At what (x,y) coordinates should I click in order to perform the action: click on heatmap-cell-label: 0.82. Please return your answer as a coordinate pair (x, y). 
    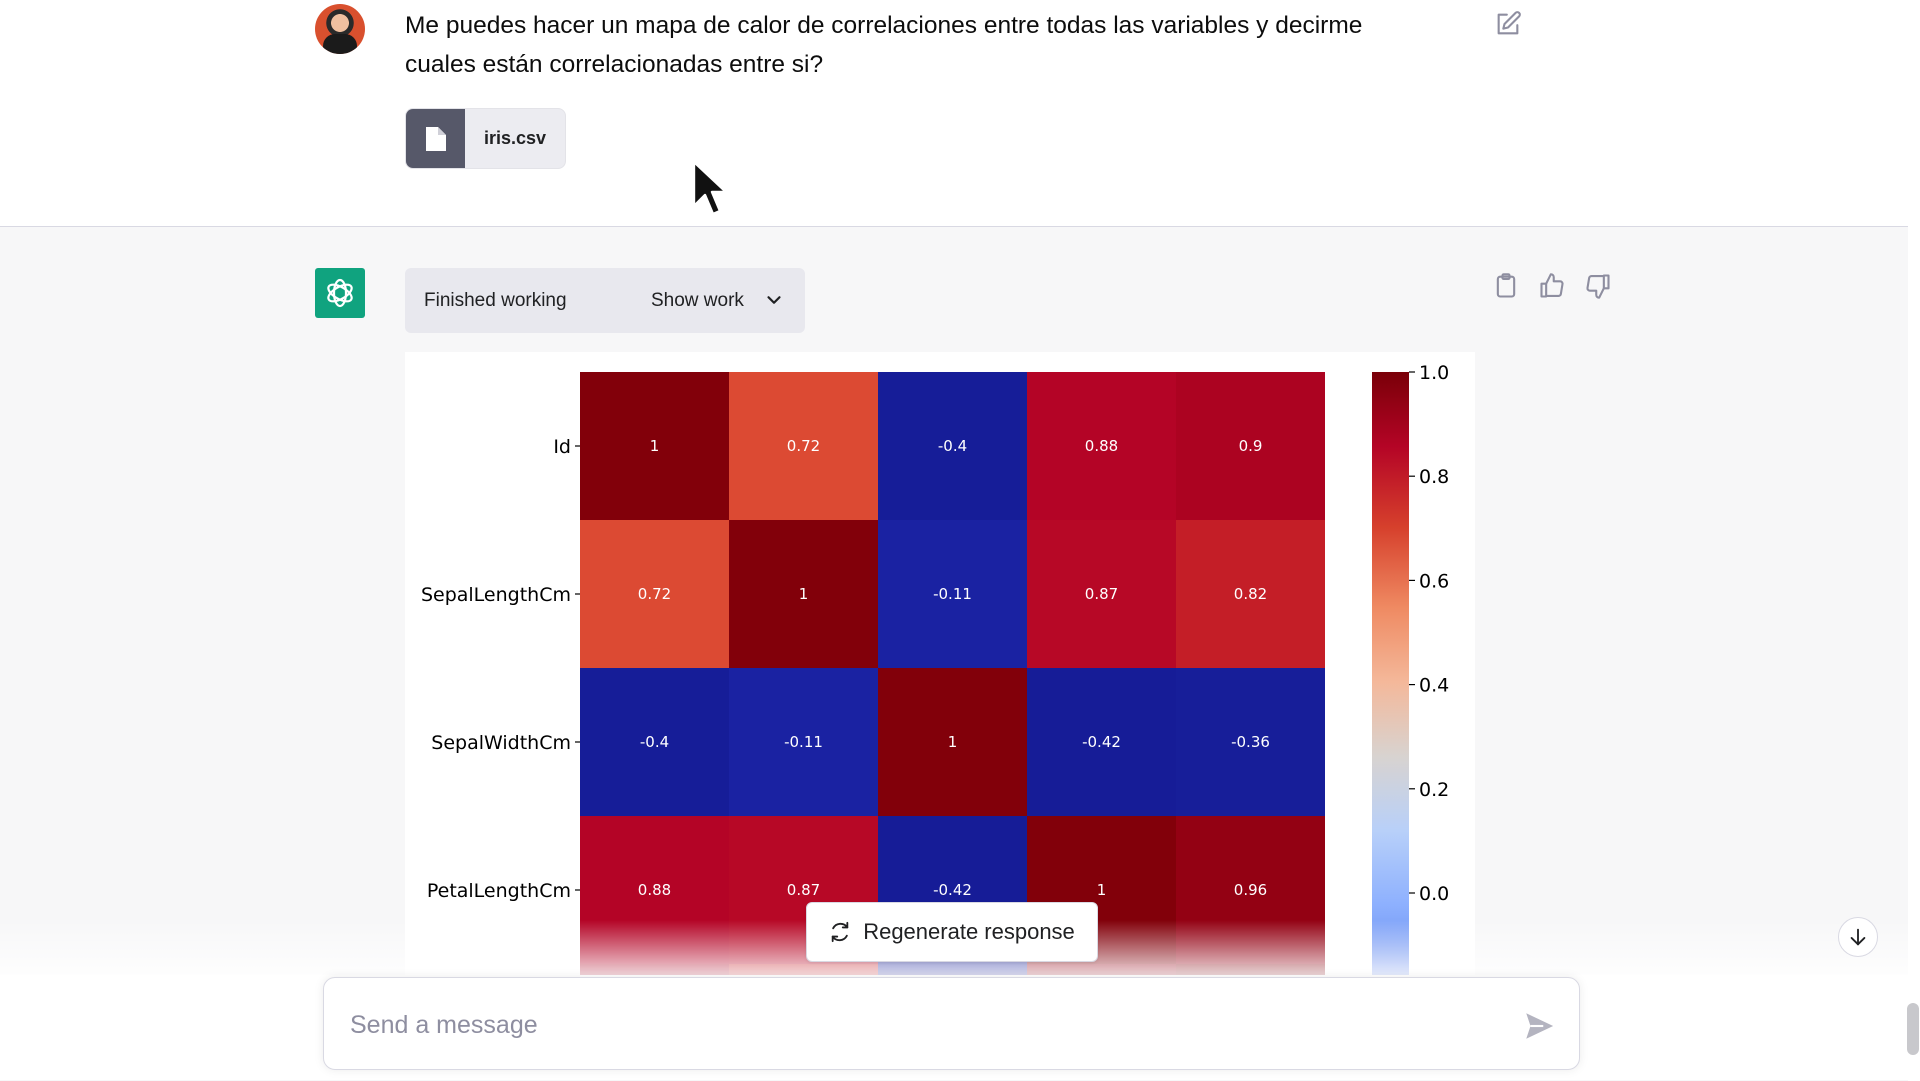
    Looking at the image, I should click on (1250, 594).